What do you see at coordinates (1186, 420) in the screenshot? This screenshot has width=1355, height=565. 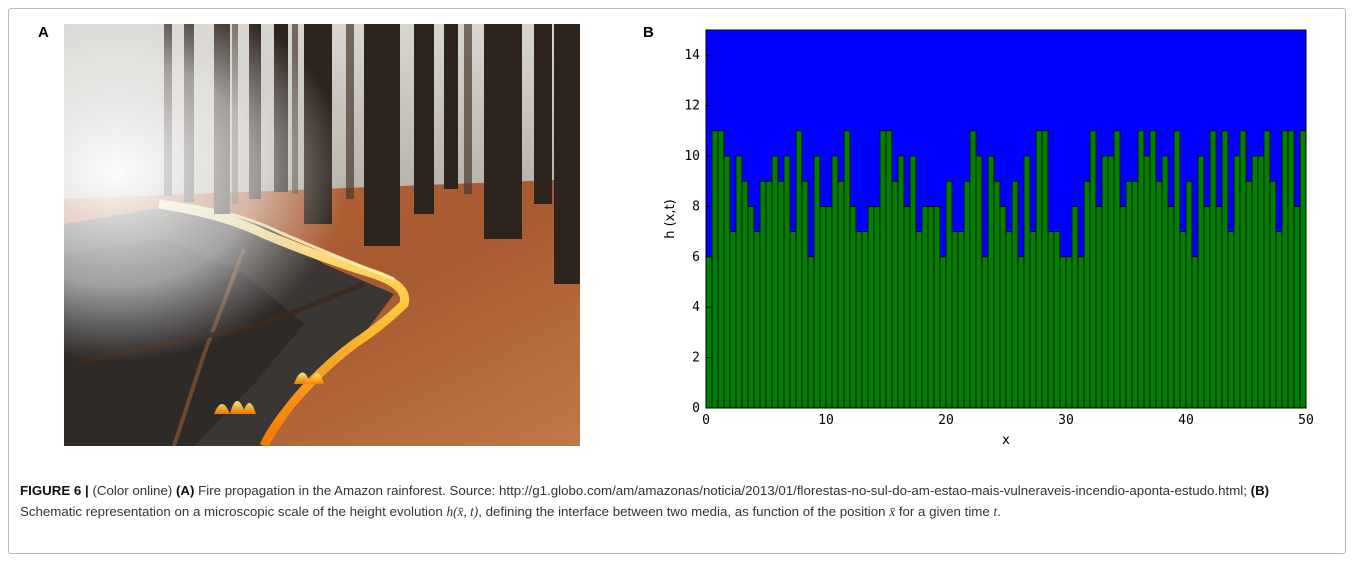 I see `x-tick-label: 40` at bounding box center [1186, 420].